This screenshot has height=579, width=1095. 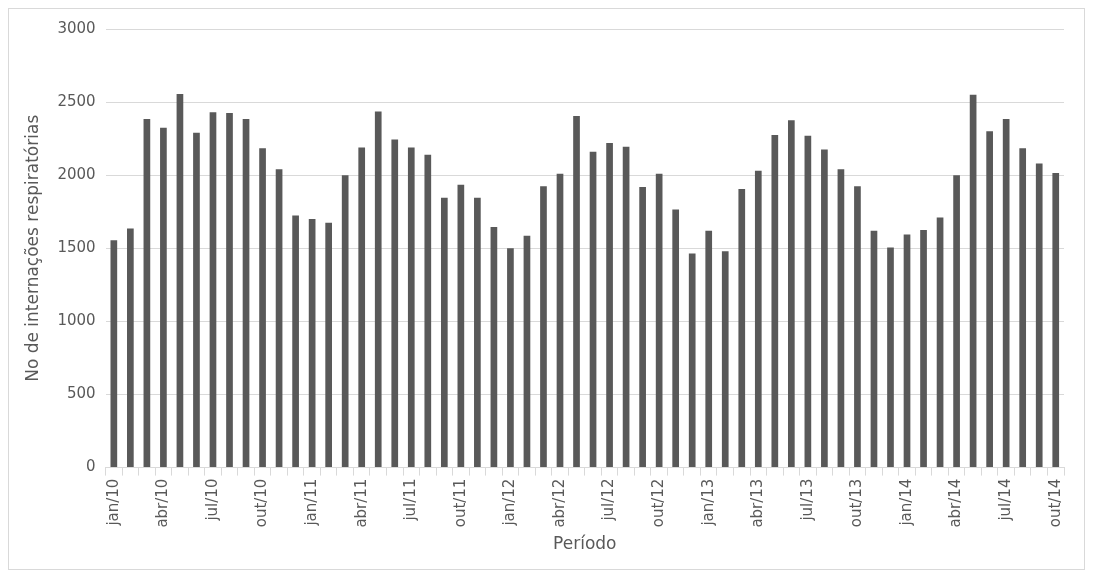 I want to click on x-tick-label: jul/10, so click(x=211, y=500).